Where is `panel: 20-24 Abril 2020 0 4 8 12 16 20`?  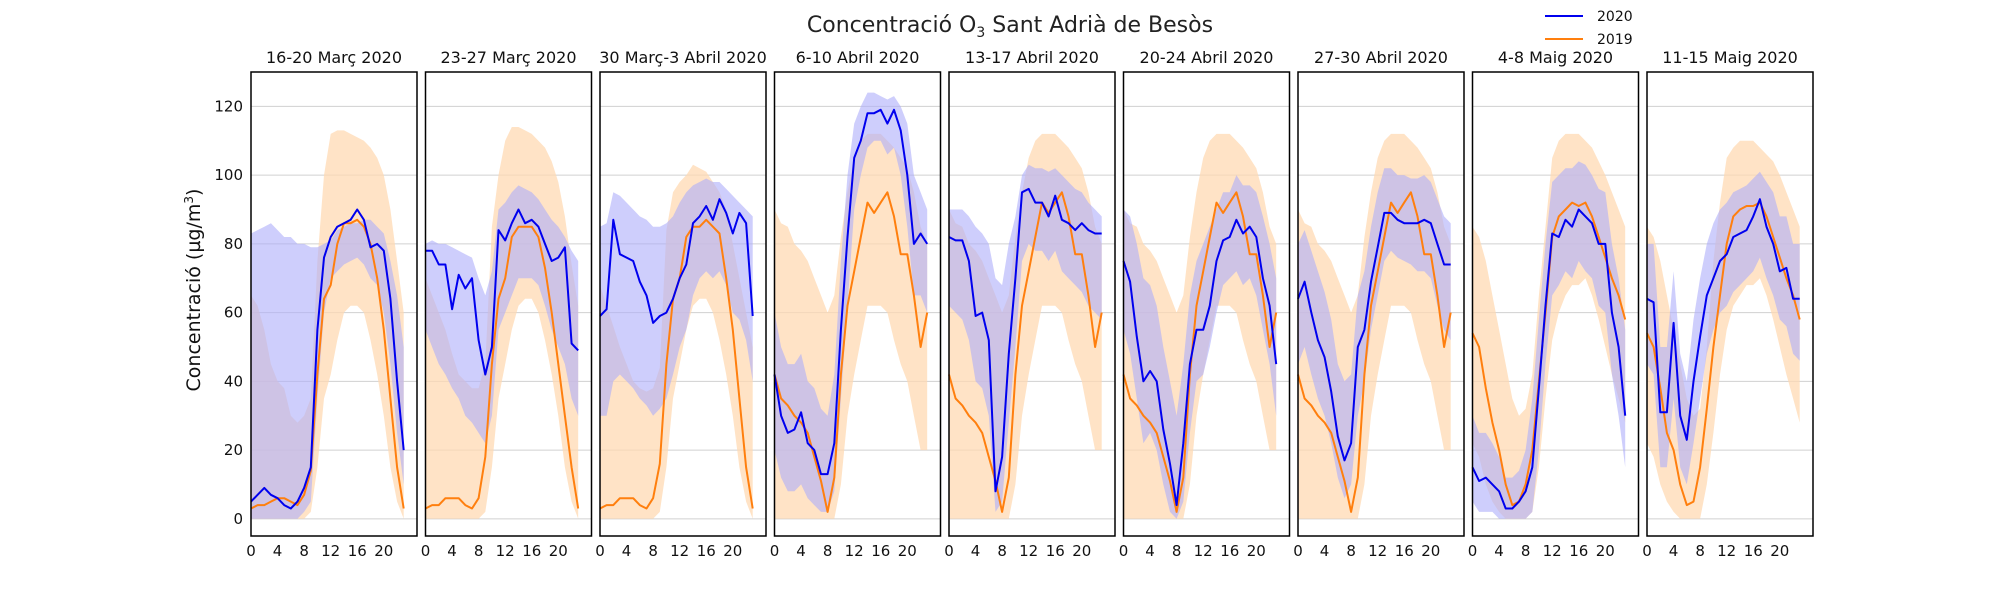 panel: 20-24 Abril 2020 0 4 8 12 16 20 is located at coordinates (1205, 304).